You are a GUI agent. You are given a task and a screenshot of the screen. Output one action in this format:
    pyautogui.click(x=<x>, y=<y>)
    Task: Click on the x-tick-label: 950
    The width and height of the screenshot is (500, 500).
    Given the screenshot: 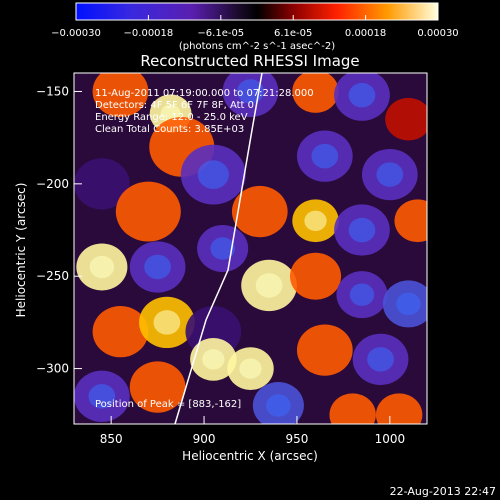 What is the action you would take?
    pyautogui.click(x=296, y=439)
    